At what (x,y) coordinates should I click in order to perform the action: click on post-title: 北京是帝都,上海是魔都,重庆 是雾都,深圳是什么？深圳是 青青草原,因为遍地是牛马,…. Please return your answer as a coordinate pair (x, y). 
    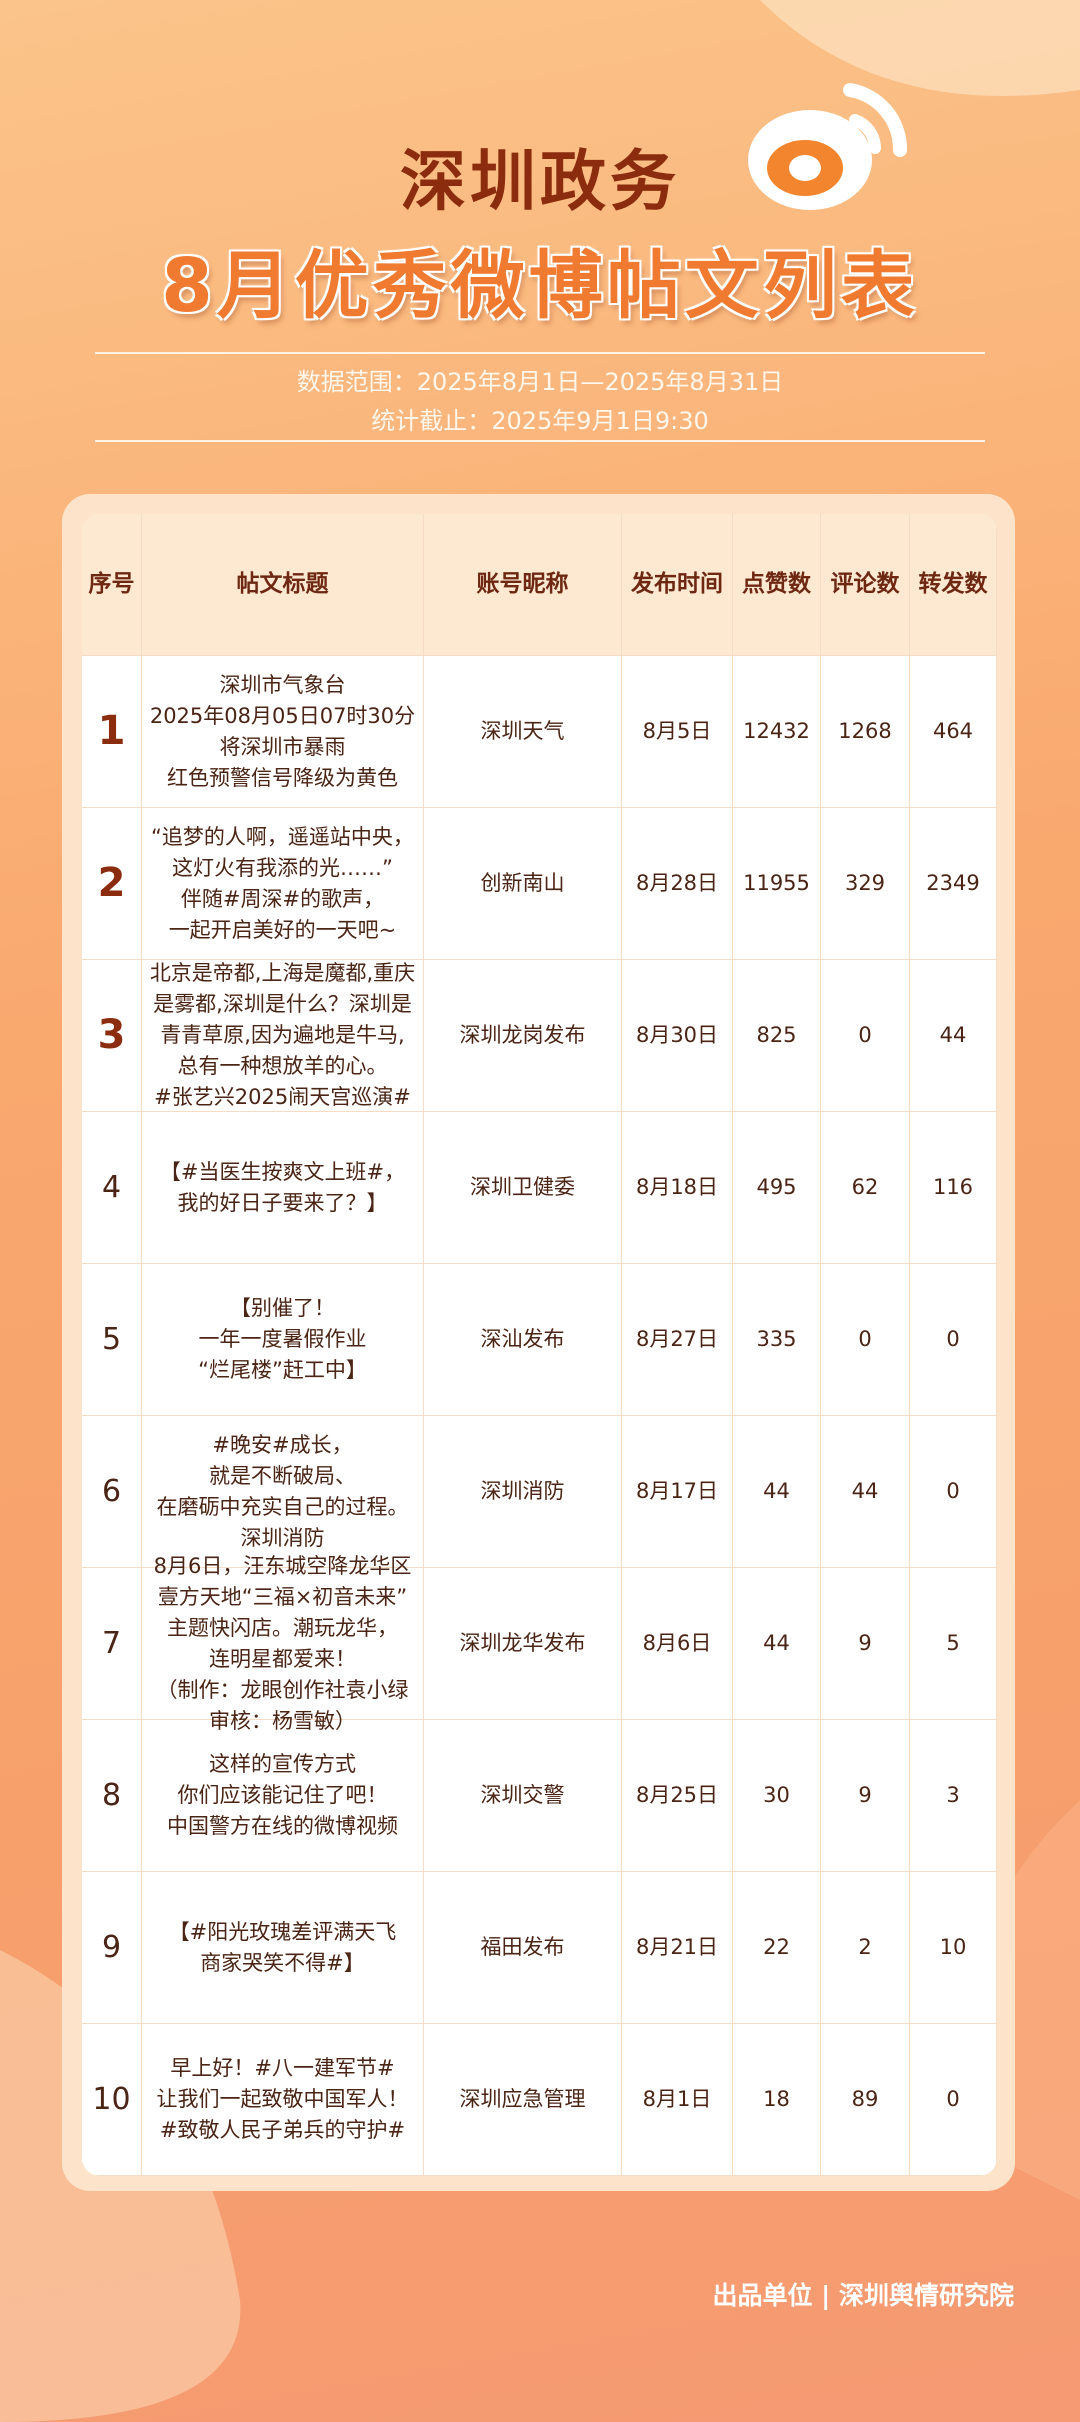
    Looking at the image, I should click on (283, 1036).